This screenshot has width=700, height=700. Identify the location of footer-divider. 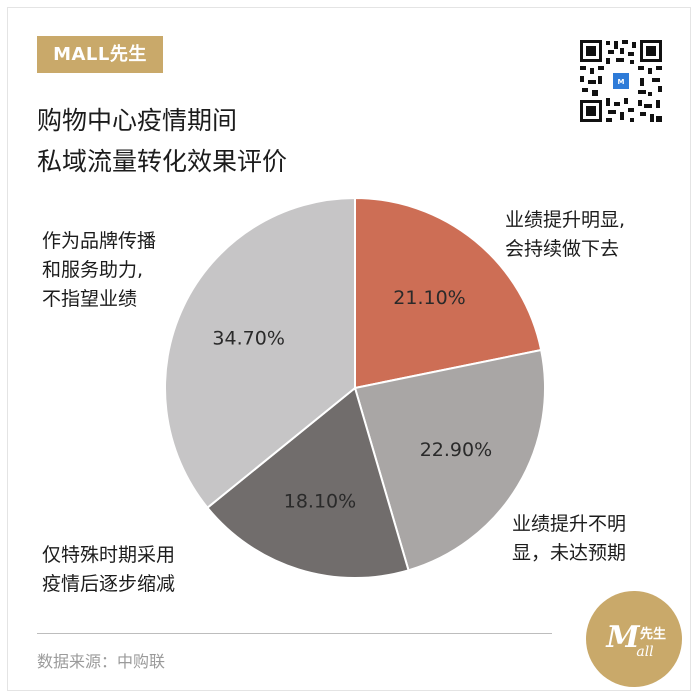
(294, 633).